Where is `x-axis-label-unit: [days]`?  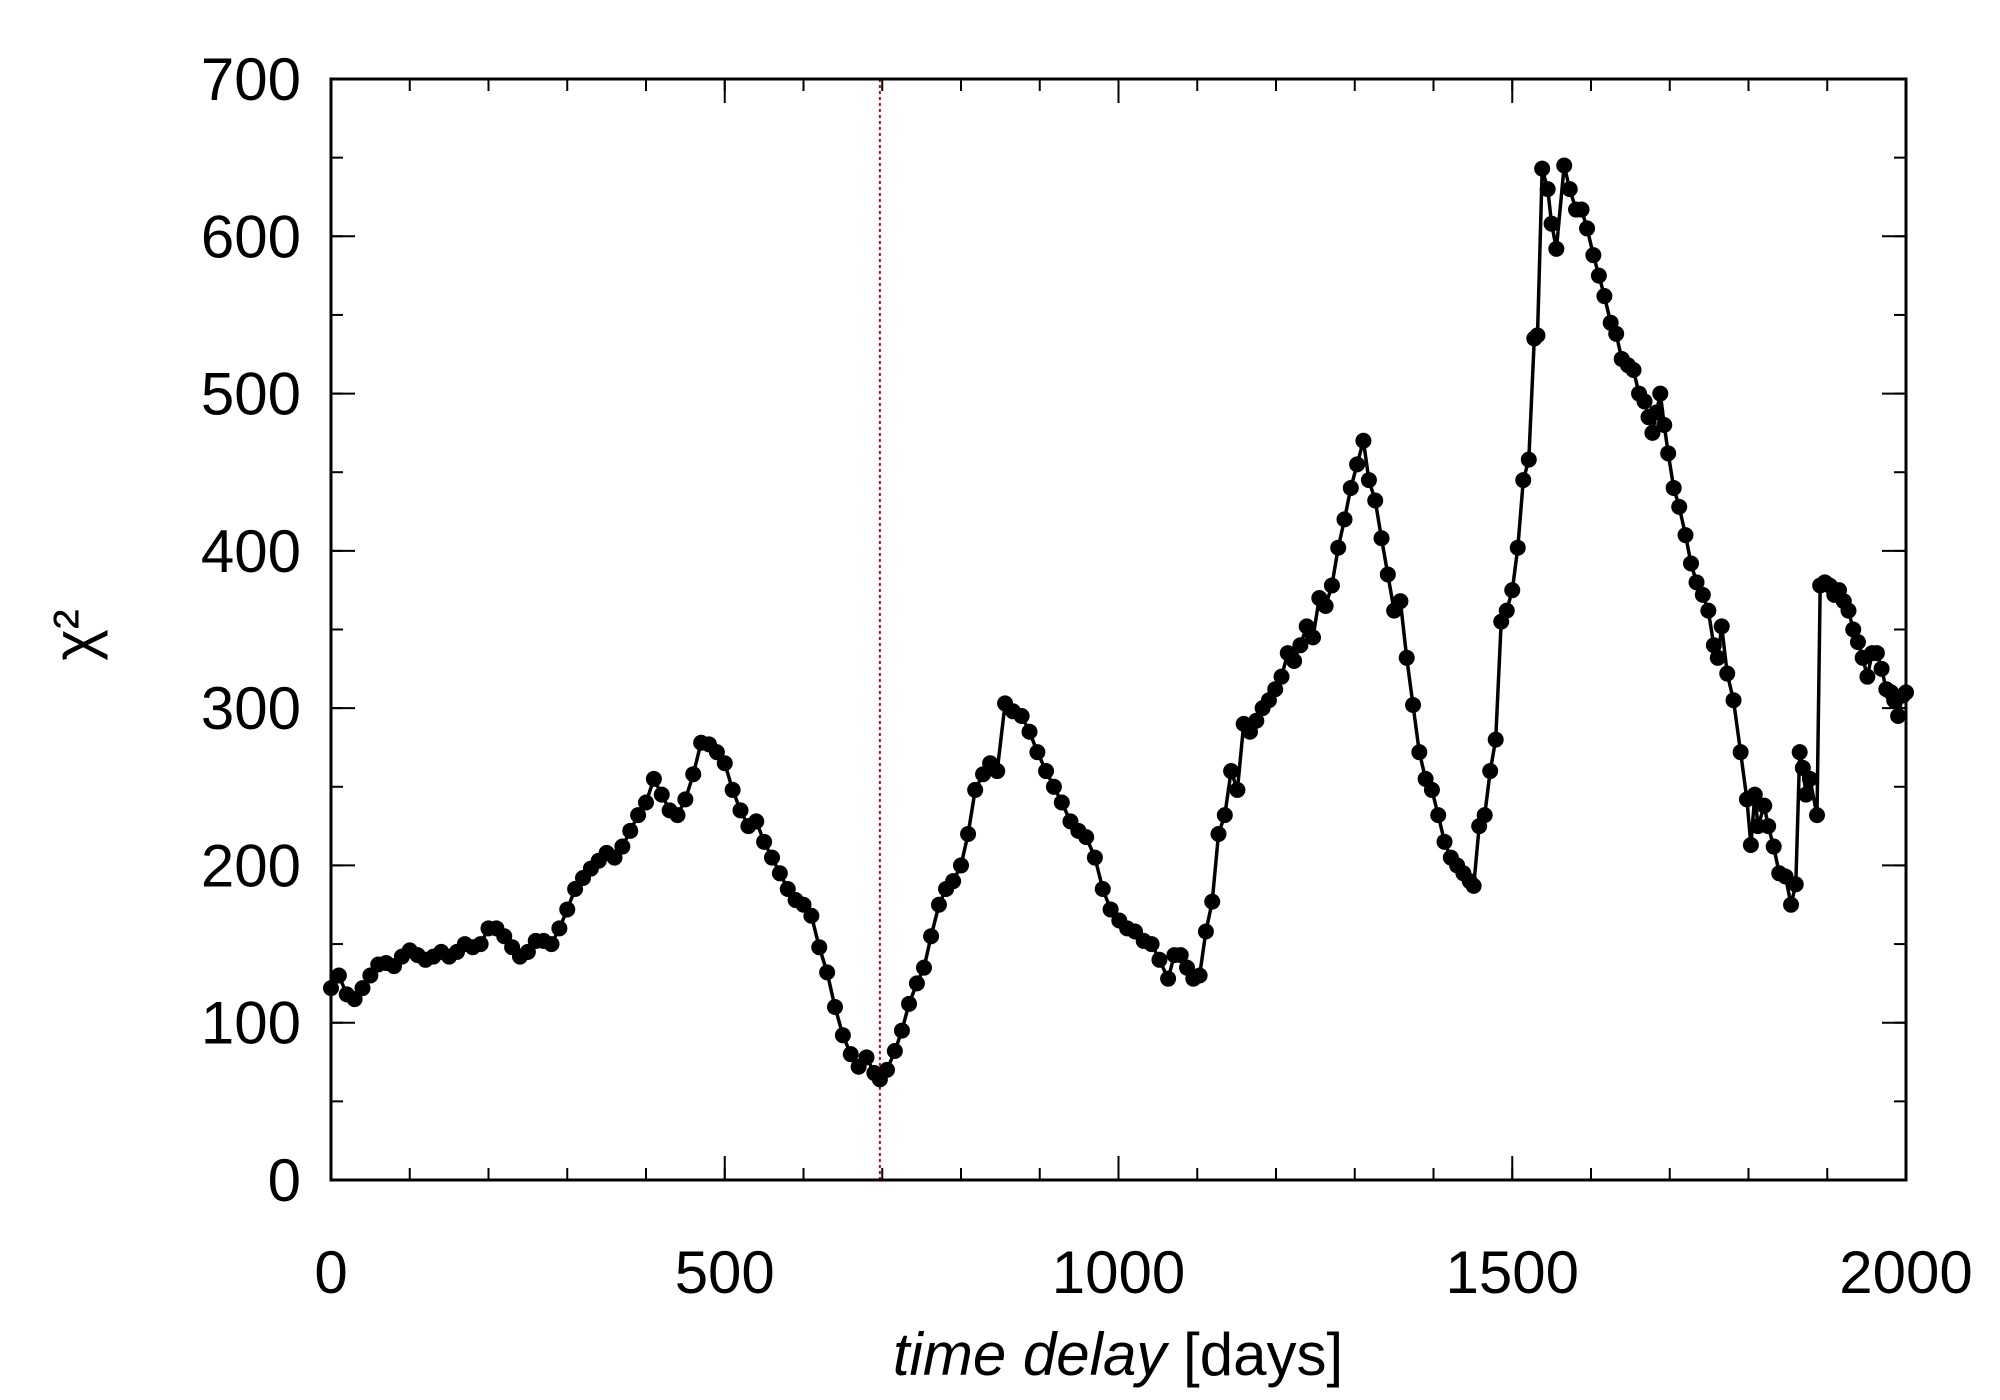 x-axis-label-unit: [days] is located at coordinates (1263, 1354).